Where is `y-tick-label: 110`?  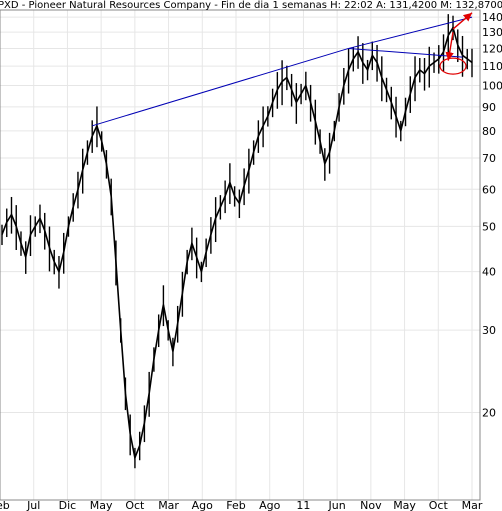
y-tick-label: 110 is located at coordinates (492, 66).